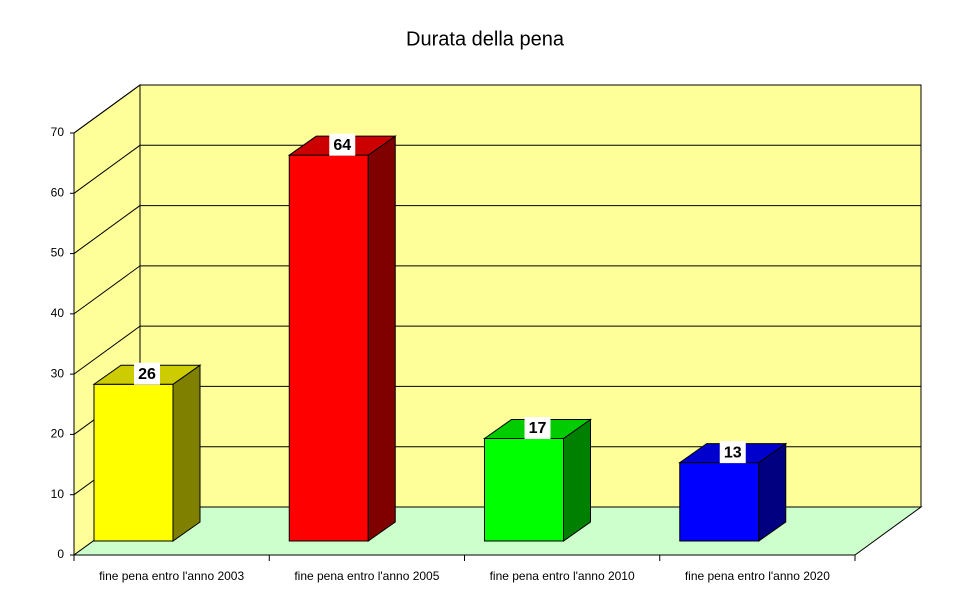  Describe the element at coordinates (757, 576) in the screenshot. I see `x-tick-label: fine pena entro l'anno 2020` at that location.